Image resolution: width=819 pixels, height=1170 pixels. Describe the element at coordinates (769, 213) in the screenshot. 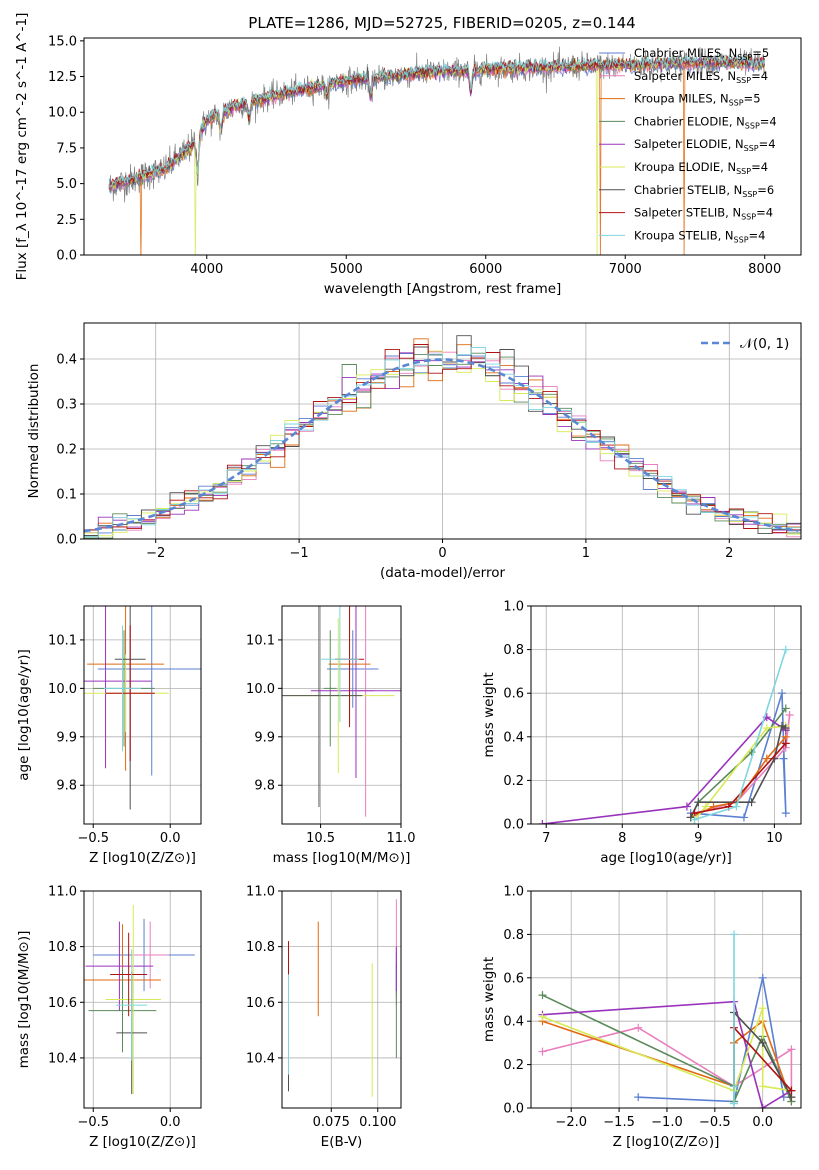

I see `legend-nssp-value: 4` at that location.